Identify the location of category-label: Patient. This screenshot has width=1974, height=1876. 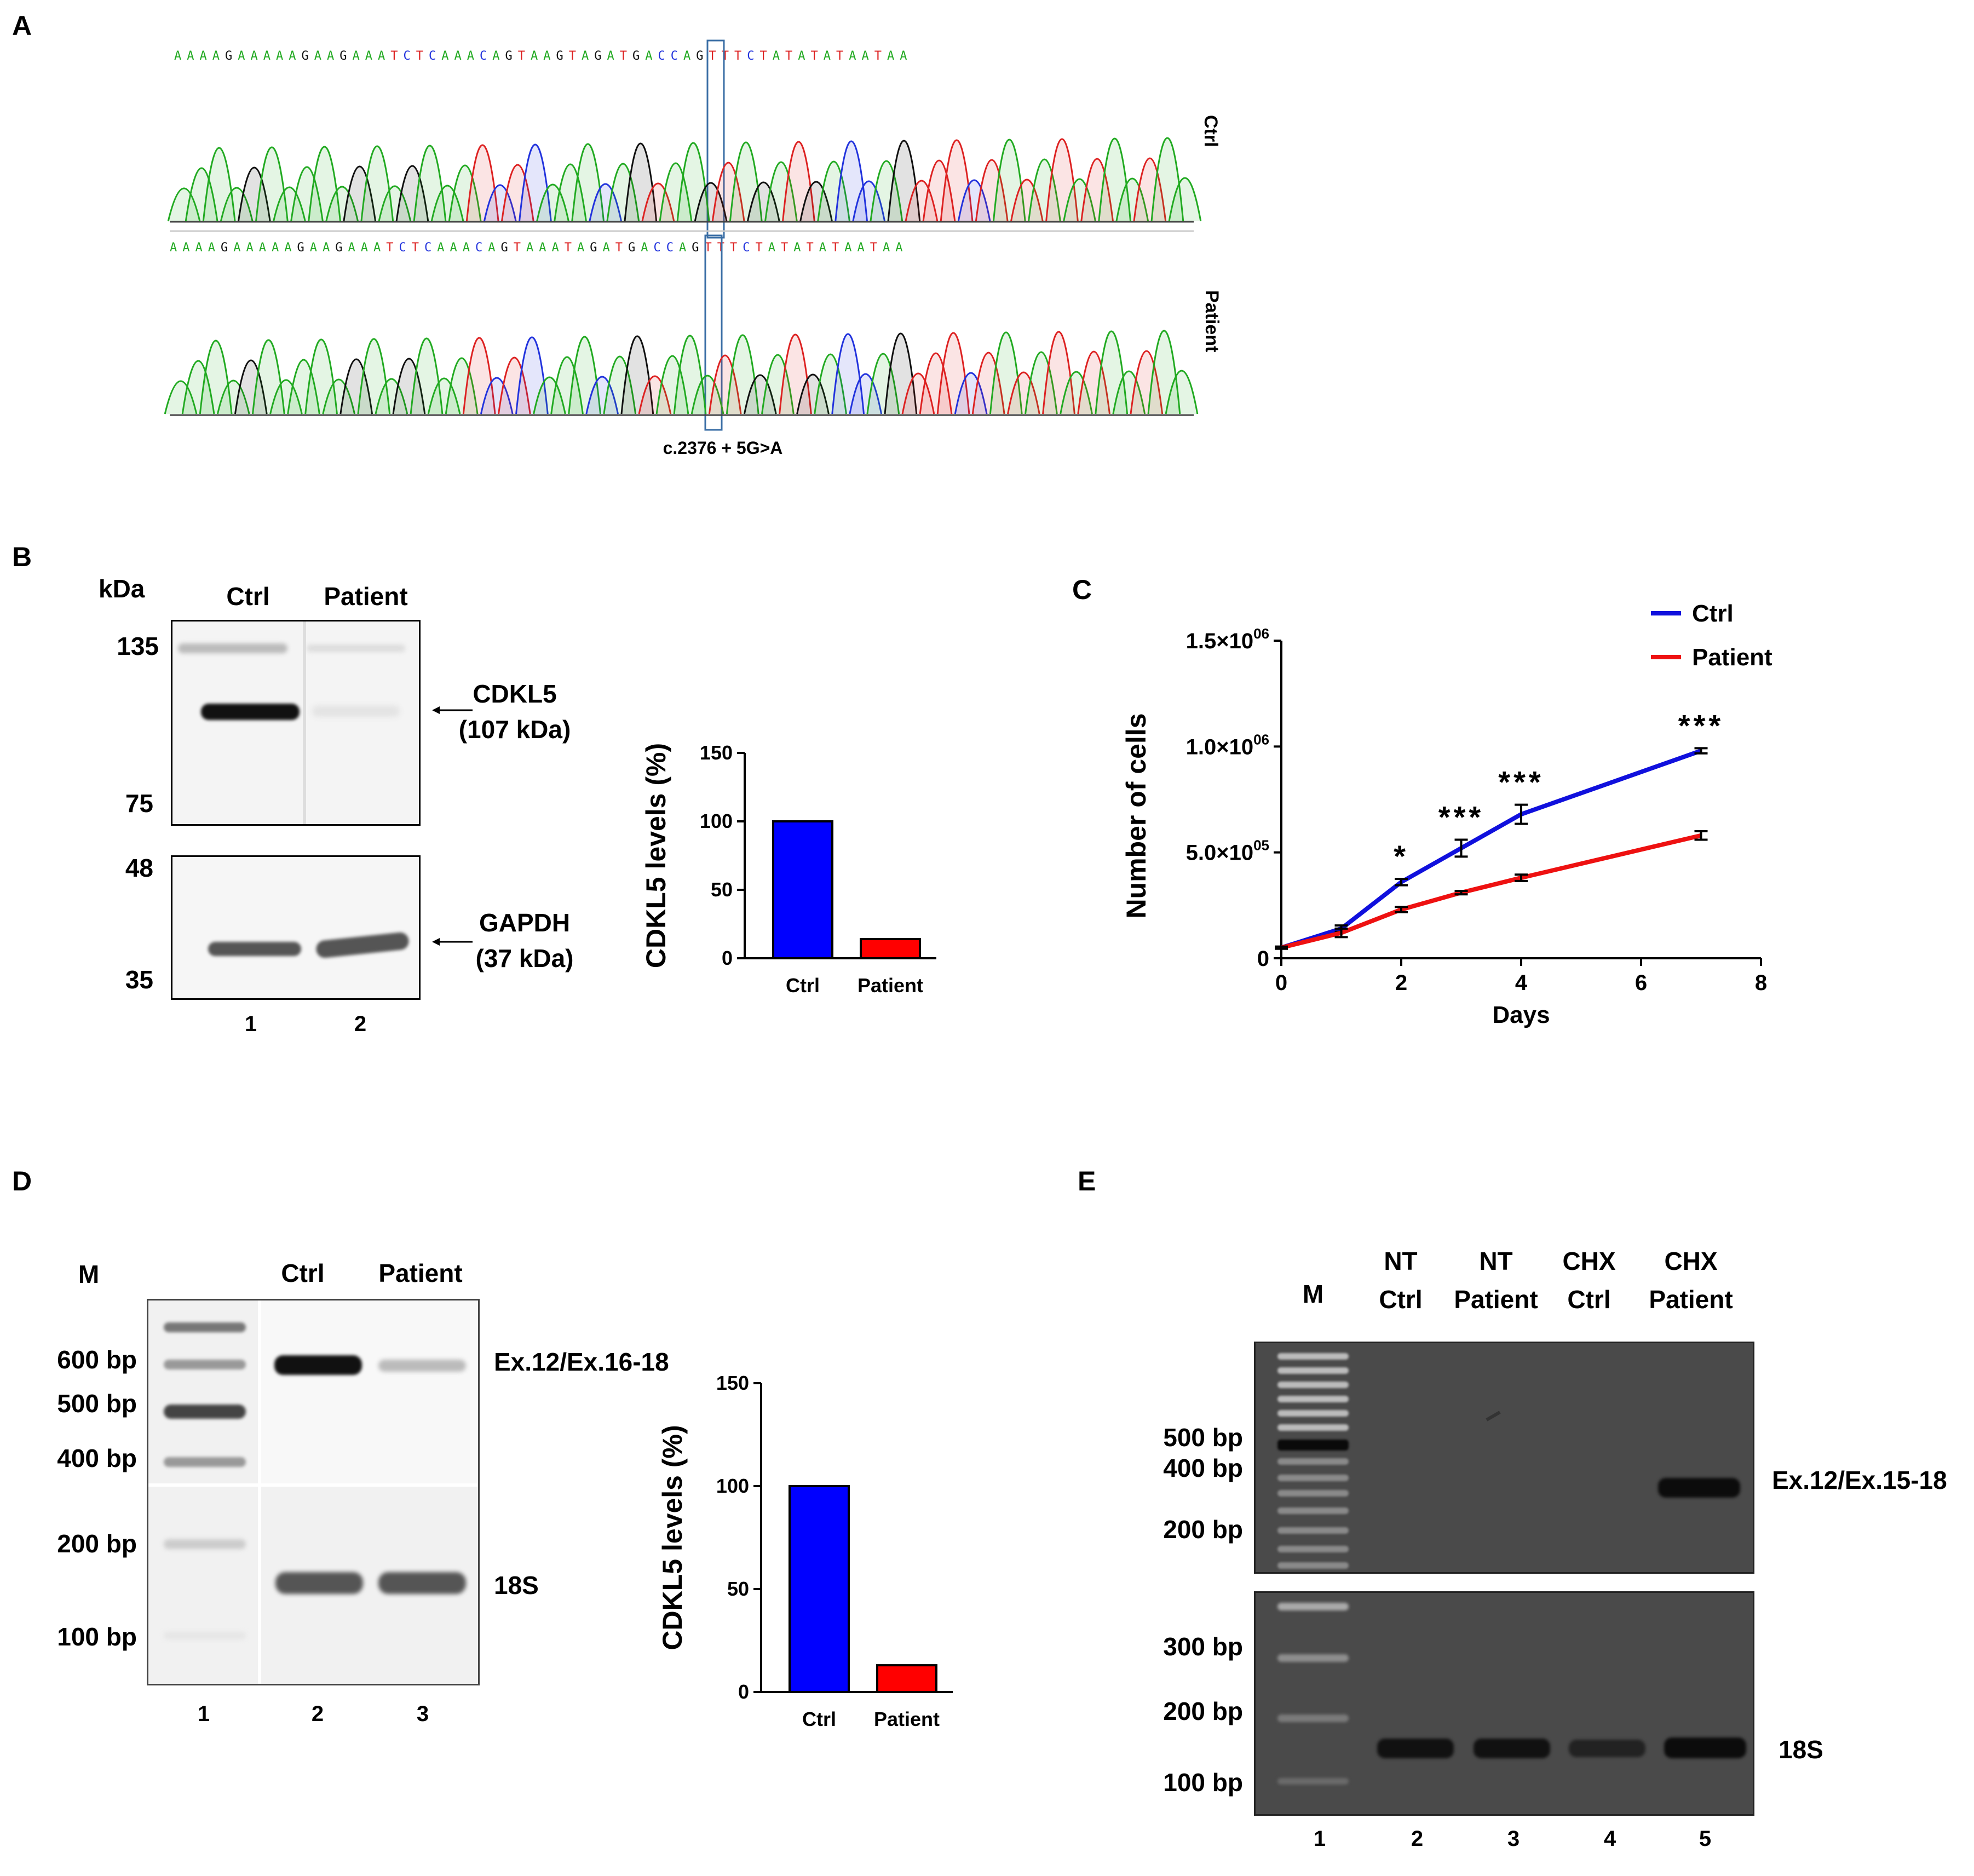
(907, 1719).